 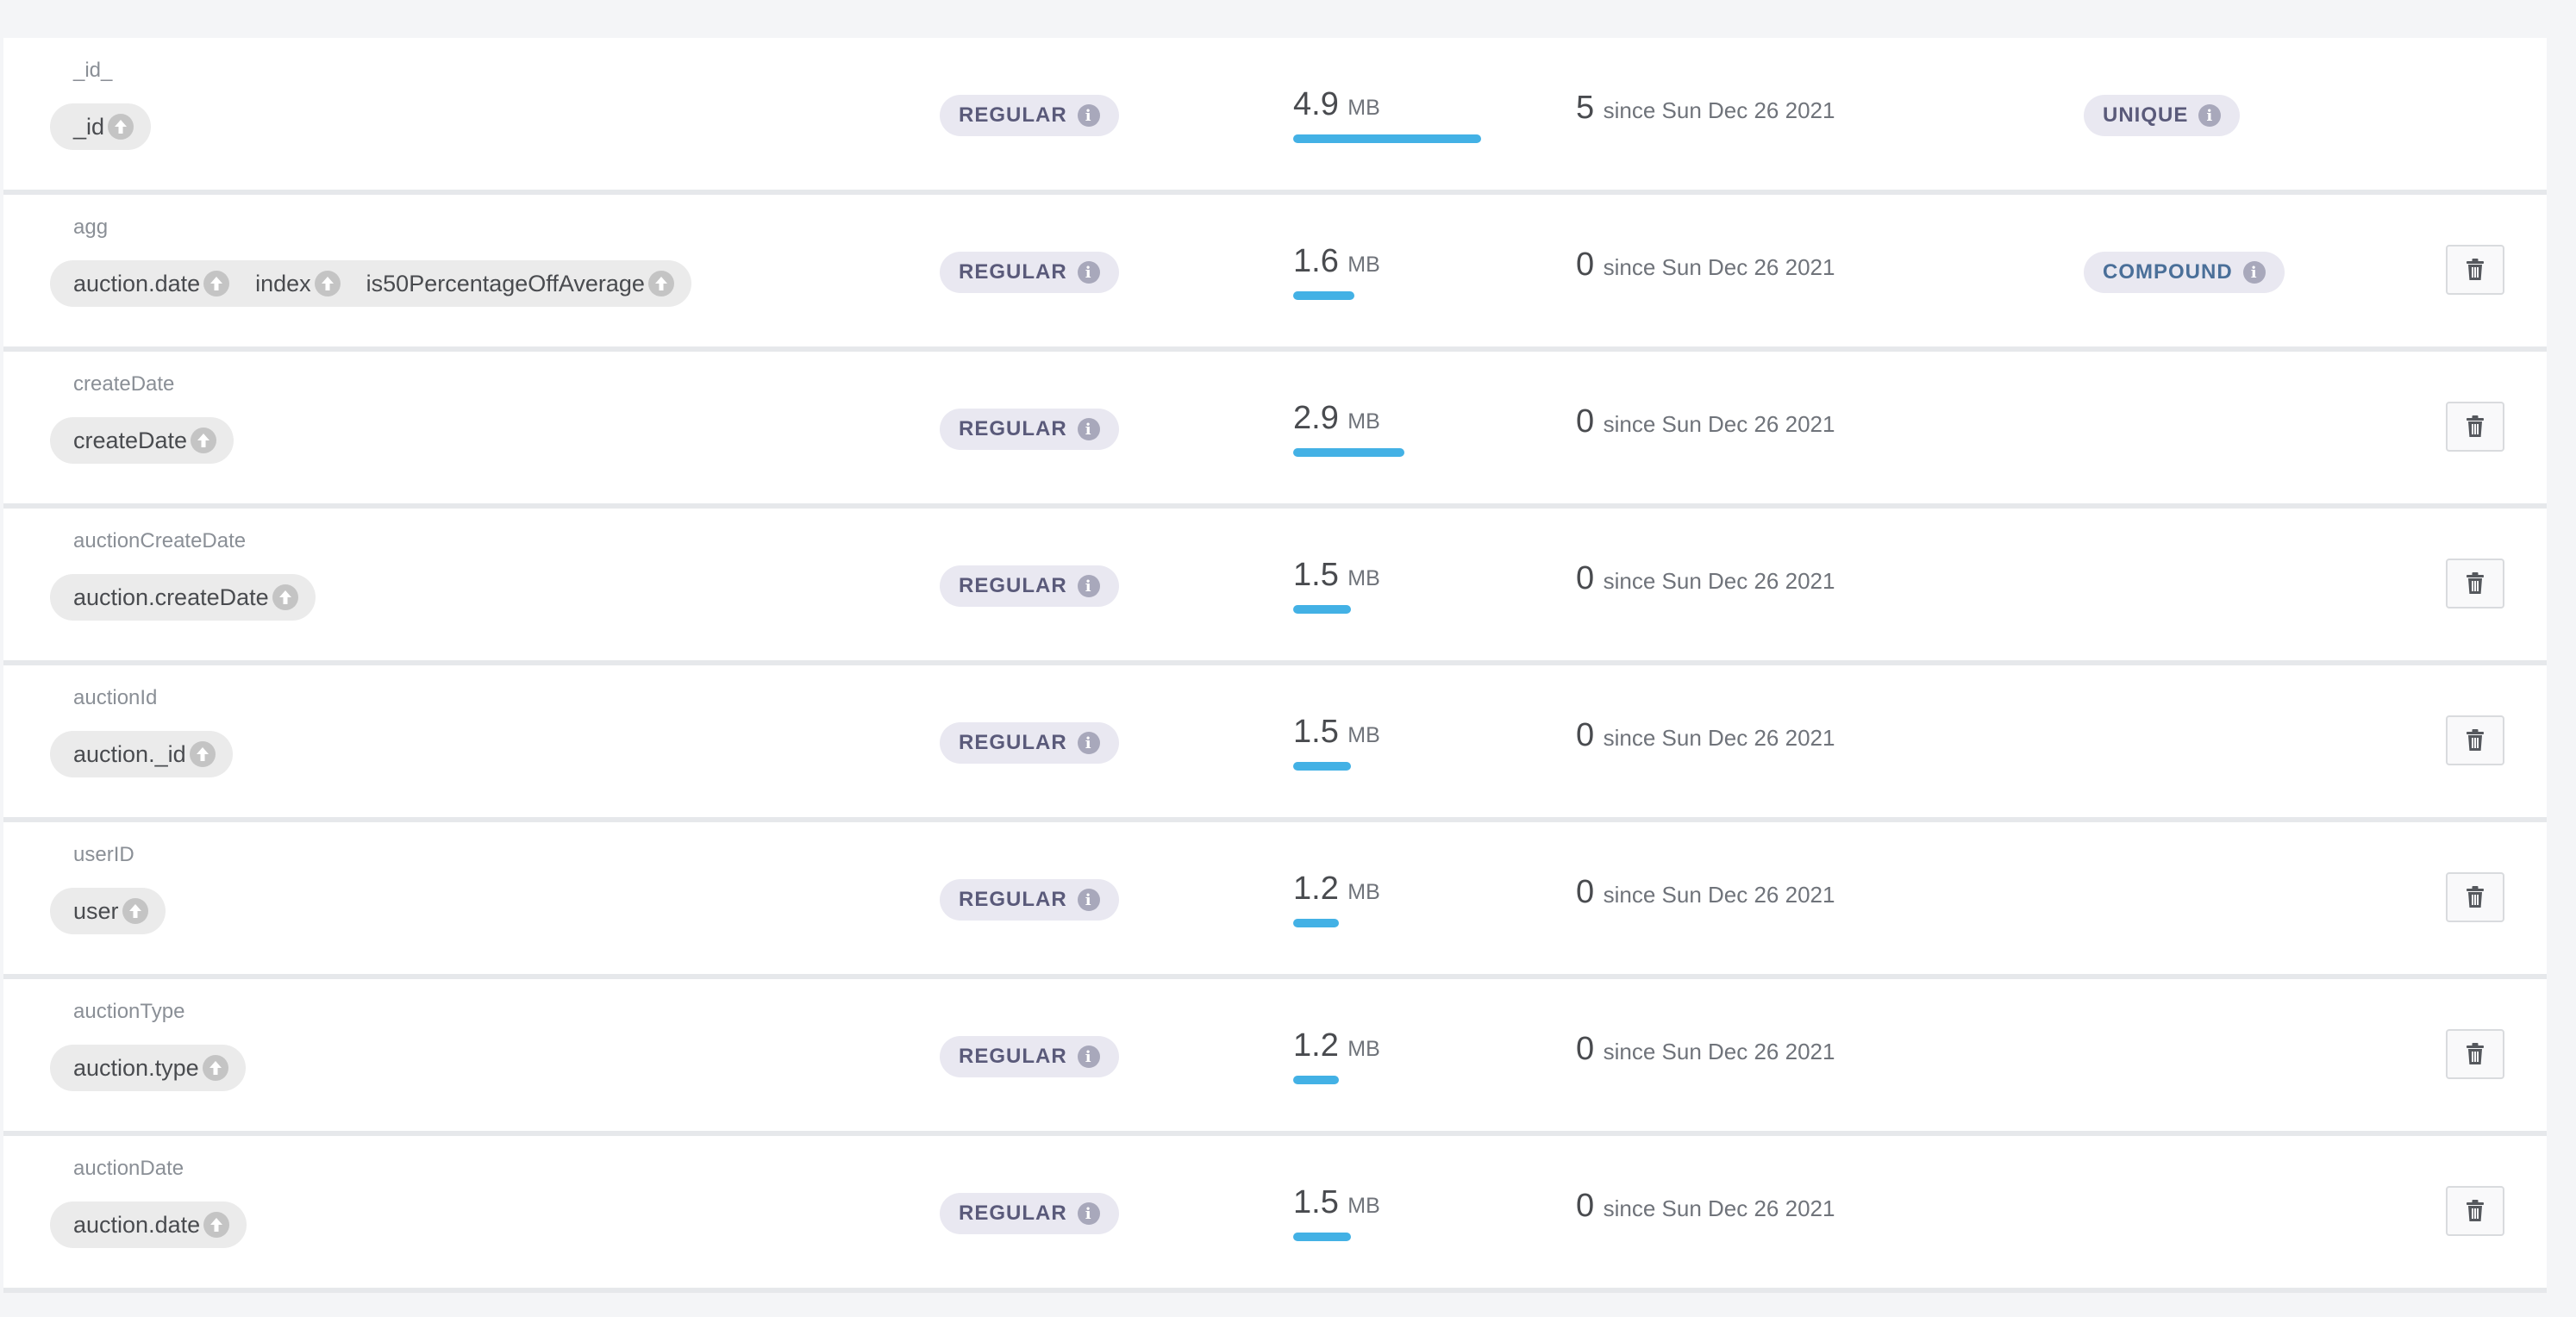 What do you see at coordinates (1316, 104) in the screenshot?
I see `index-size-value: 4.9` at bounding box center [1316, 104].